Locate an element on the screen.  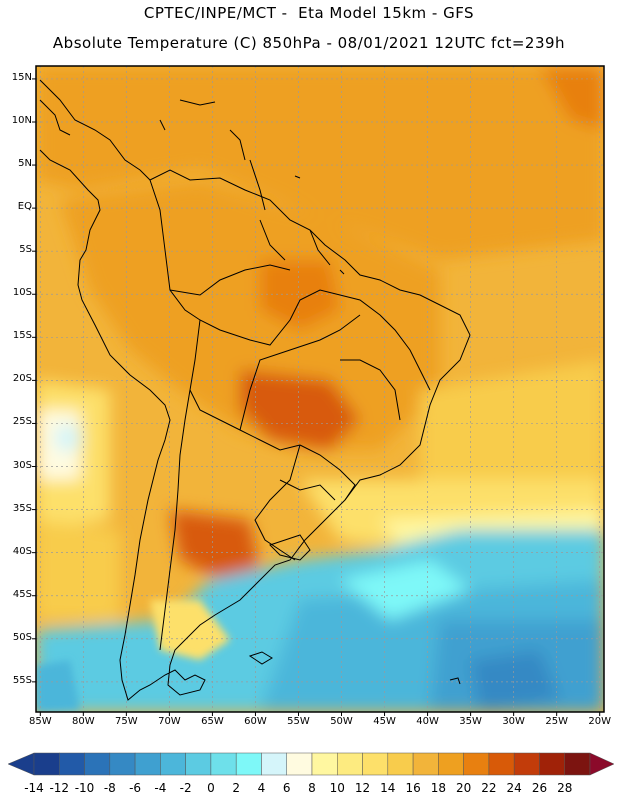
colorbar-tick-label: 26 is located at coordinates (539, 788).